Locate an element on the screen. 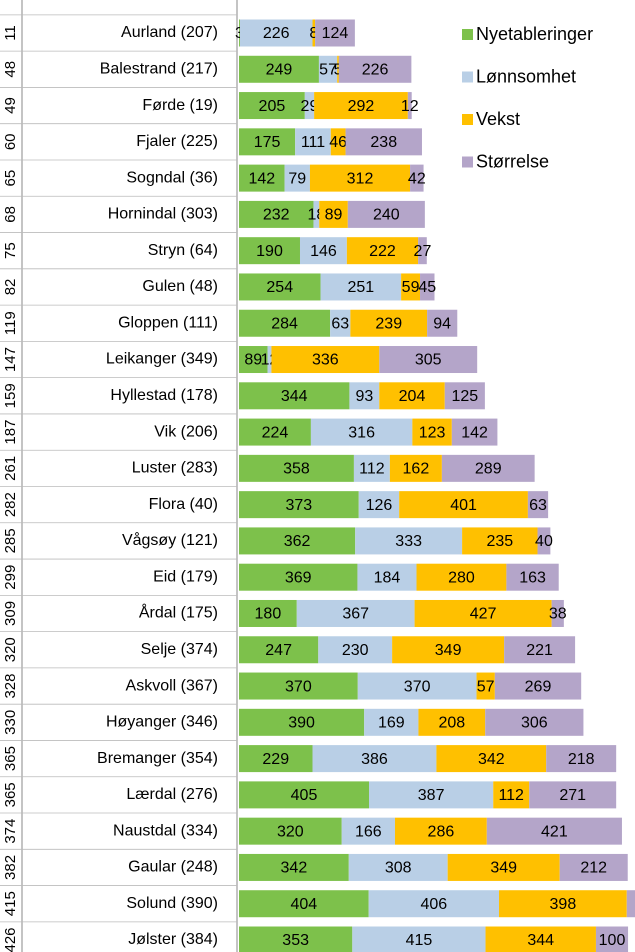  category-label: Leikanger (349) is located at coordinates (162, 359).